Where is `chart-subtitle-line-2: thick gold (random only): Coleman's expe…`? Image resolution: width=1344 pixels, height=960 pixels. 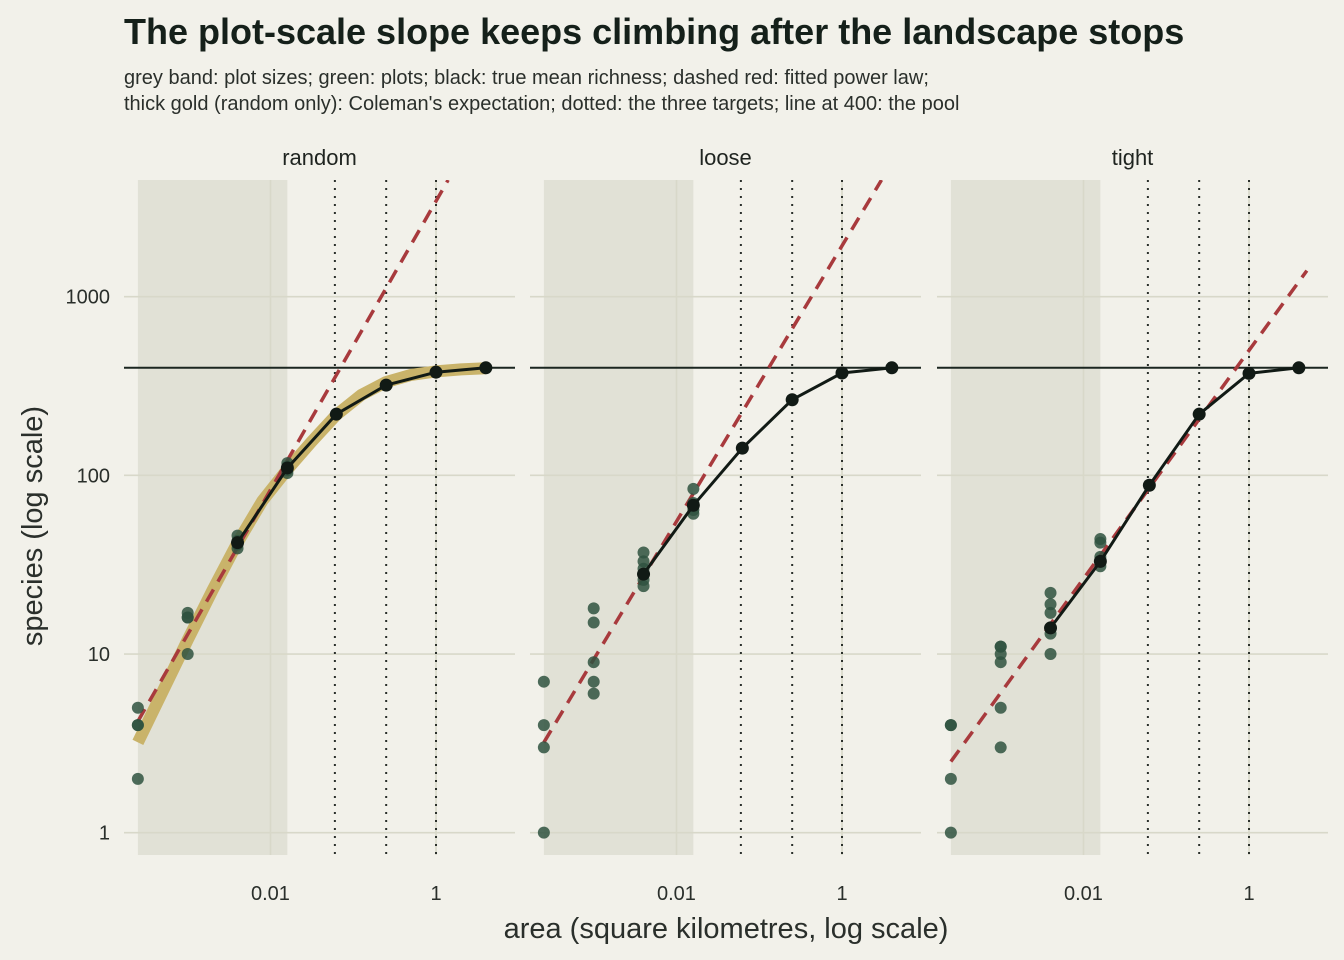
chart-subtitle-line-2: thick gold (random only): Coleman's expe… is located at coordinates (541, 104).